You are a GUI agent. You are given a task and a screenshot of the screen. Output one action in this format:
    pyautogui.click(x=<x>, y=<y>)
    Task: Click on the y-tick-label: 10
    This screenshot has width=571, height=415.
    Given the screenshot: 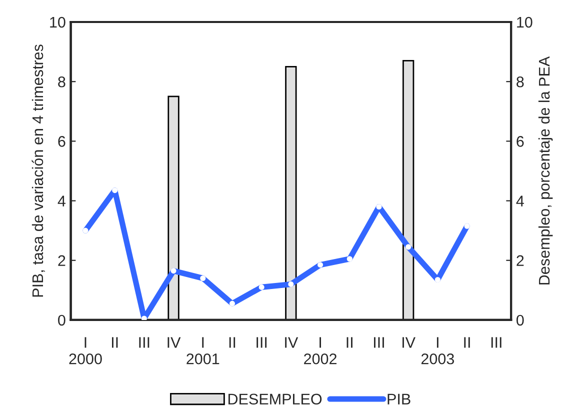 What is the action you would take?
    pyautogui.click(x=58, y=22)
    